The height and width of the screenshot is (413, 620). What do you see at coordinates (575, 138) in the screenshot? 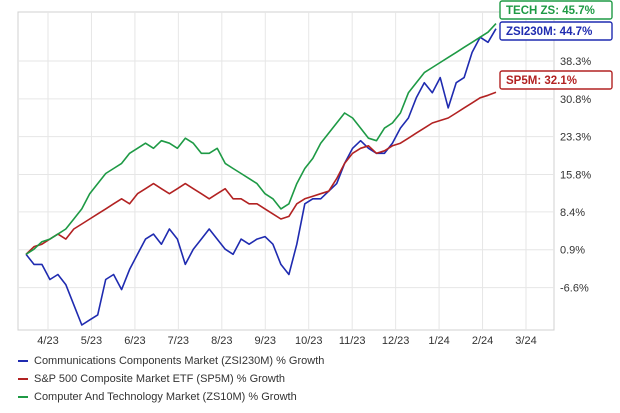
I see `y-tick-label-4: 23.3%` at bounding box center [575, 138].